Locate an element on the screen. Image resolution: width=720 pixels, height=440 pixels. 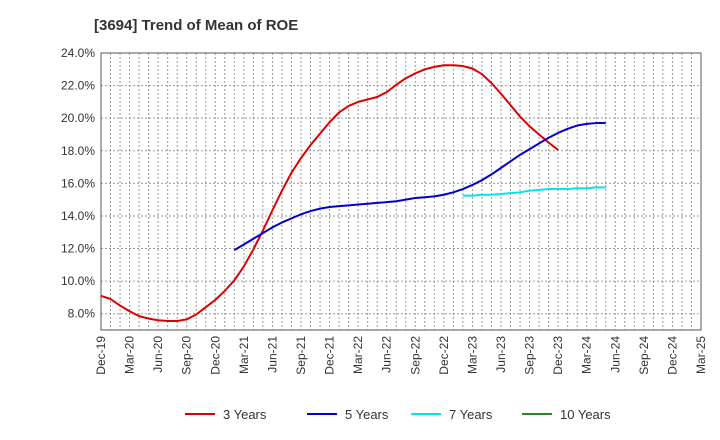
x-tick-label: Mar-24 is located at coordinates (587, 355).